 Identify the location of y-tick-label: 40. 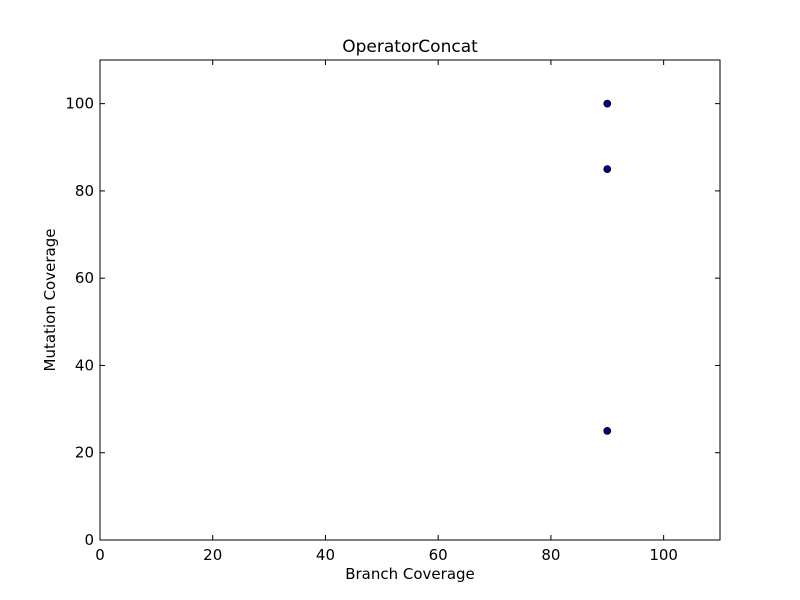
(84, 365).